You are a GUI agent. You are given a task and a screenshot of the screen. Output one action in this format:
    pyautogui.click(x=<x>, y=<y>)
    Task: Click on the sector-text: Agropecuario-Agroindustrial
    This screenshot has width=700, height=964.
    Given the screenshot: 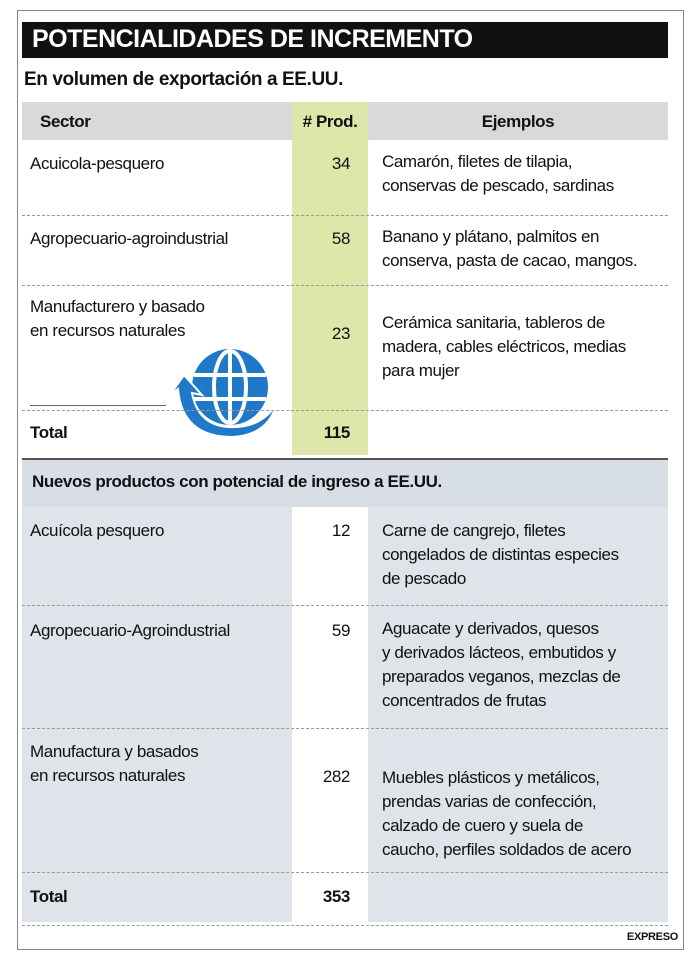 What is the action you would take?
    pyautogui.click(x=130, y=630)
    